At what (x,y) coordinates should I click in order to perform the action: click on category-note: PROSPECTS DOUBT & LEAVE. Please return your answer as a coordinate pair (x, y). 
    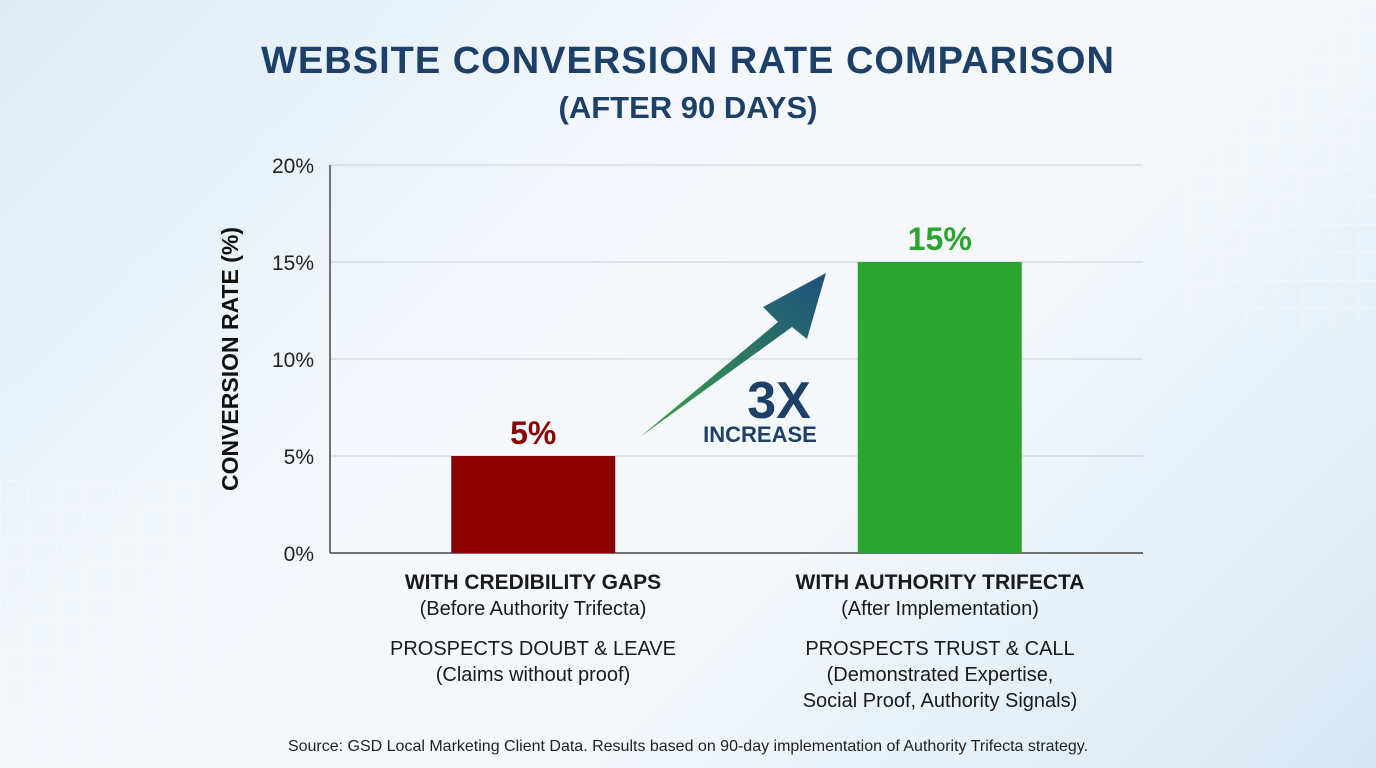
    Looking at the image, I should click on (532, 649).